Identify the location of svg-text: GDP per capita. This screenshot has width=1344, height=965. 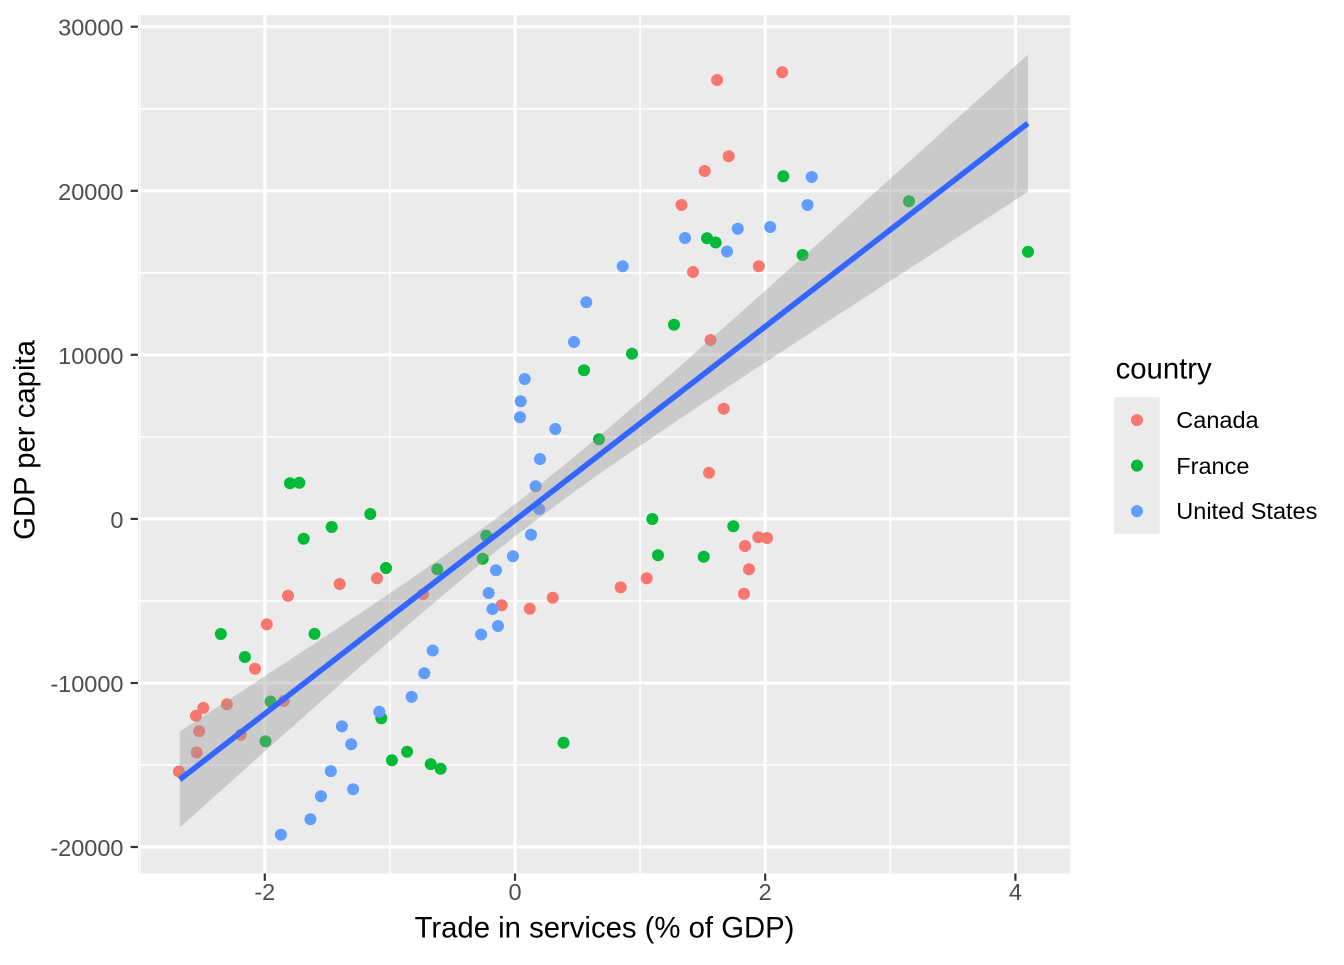
(25, 439).